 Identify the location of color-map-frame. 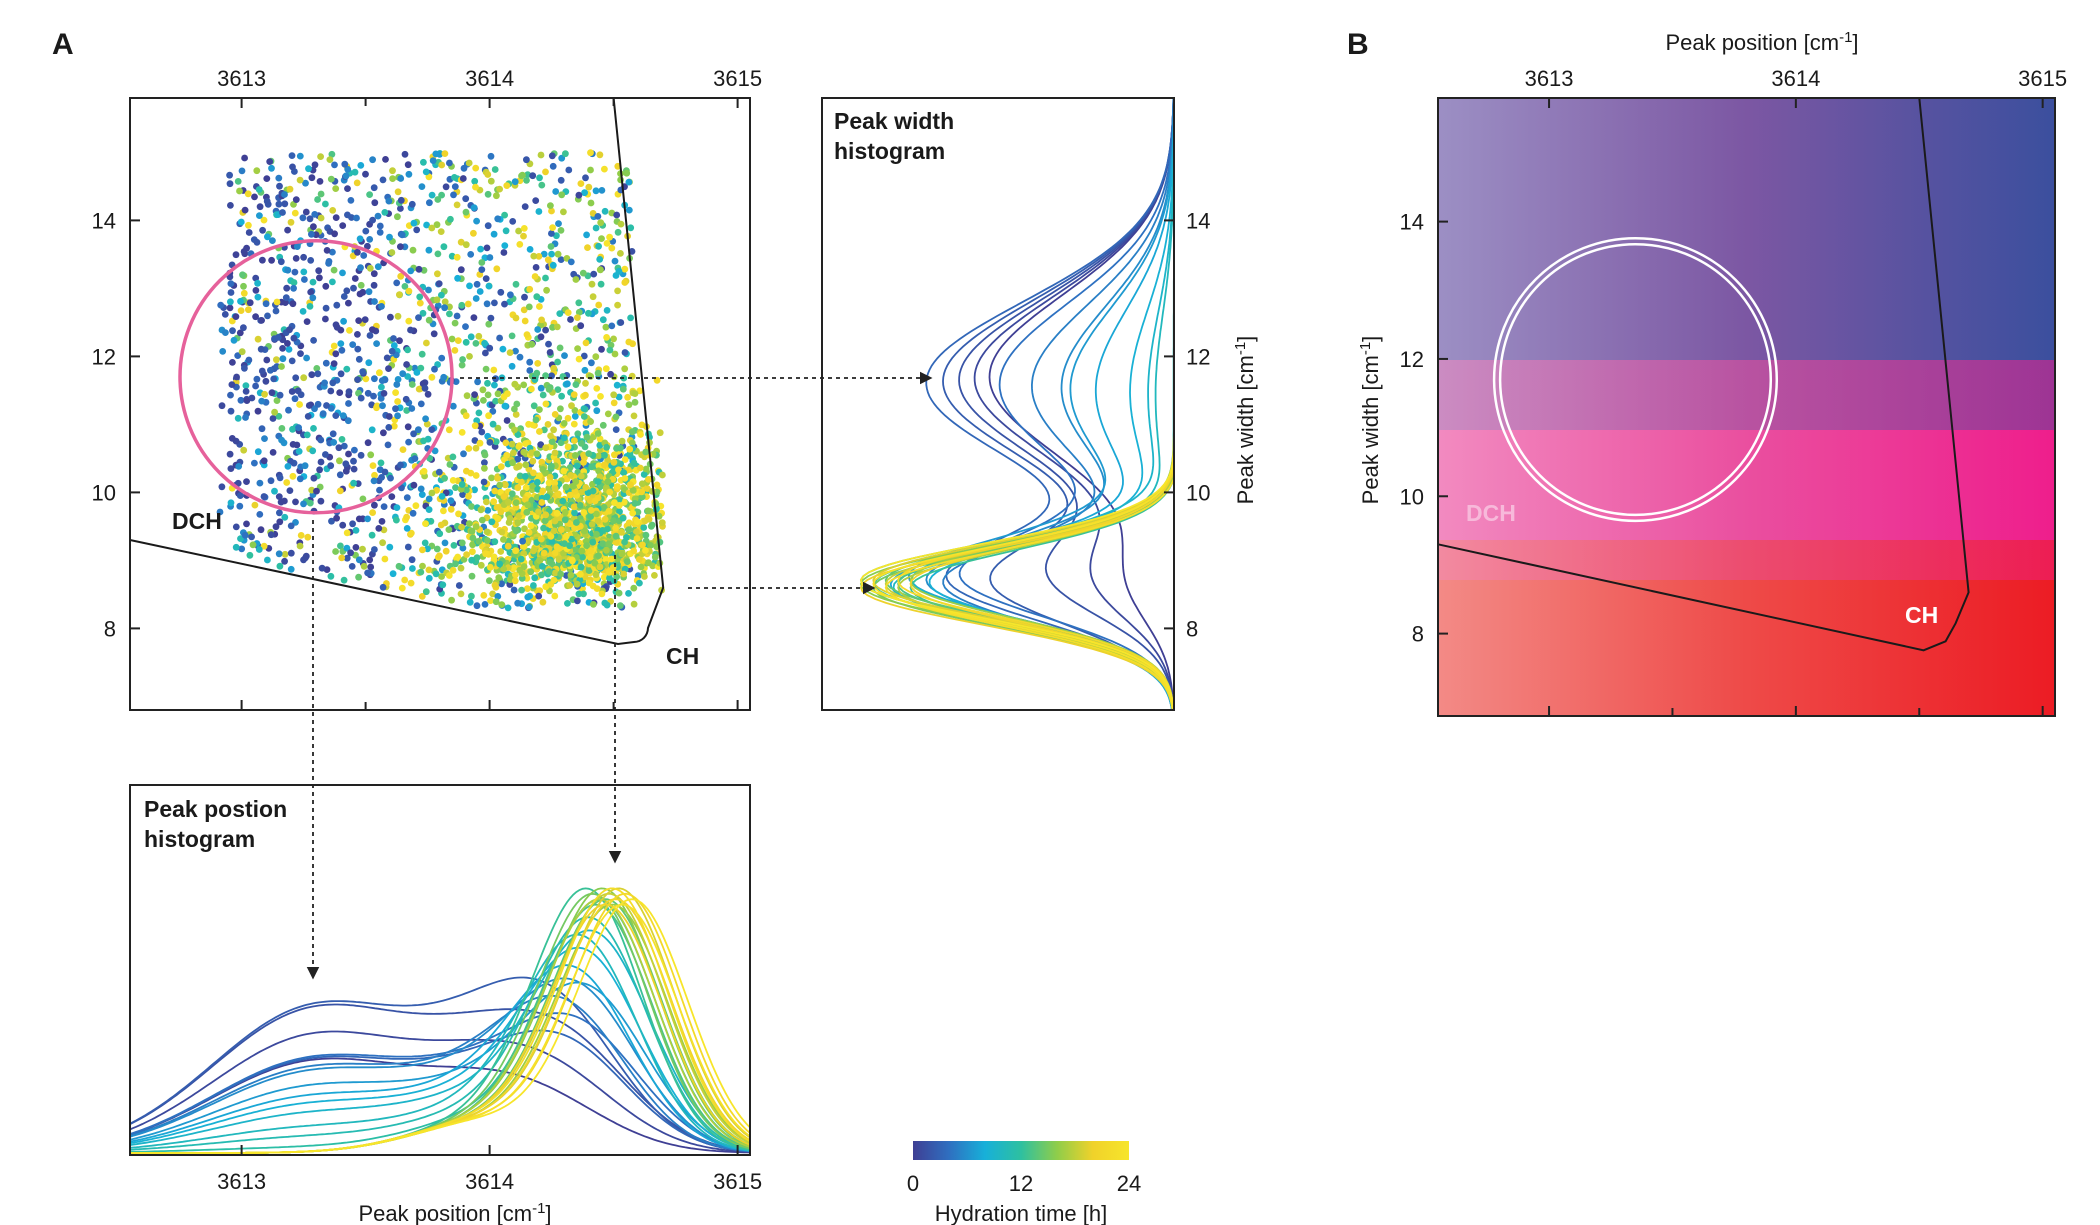
(1746, 407).